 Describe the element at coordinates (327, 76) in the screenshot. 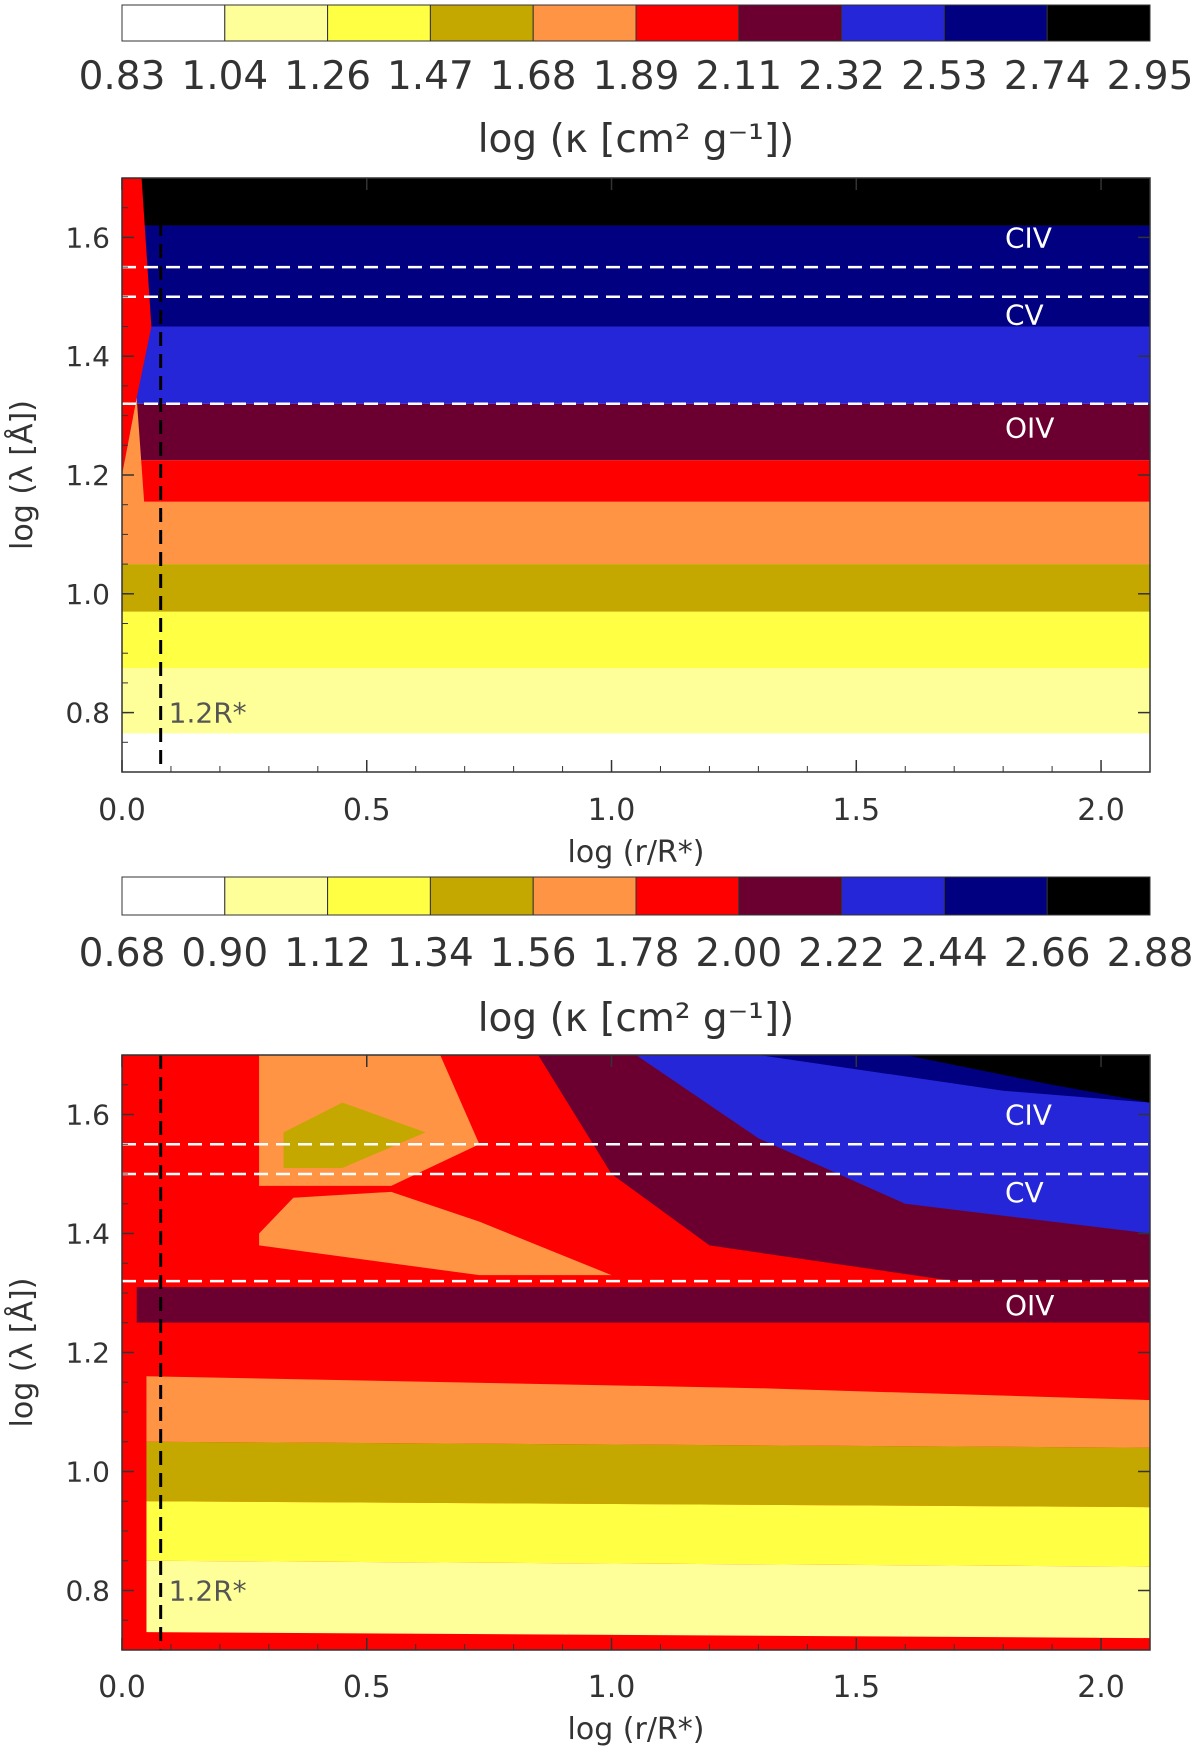

I see `colorbar-tick-label: 1.26` at that location.